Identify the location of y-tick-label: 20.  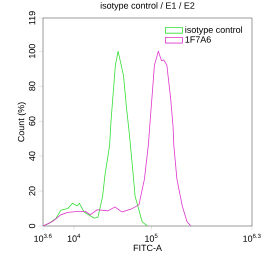
(32, 191).